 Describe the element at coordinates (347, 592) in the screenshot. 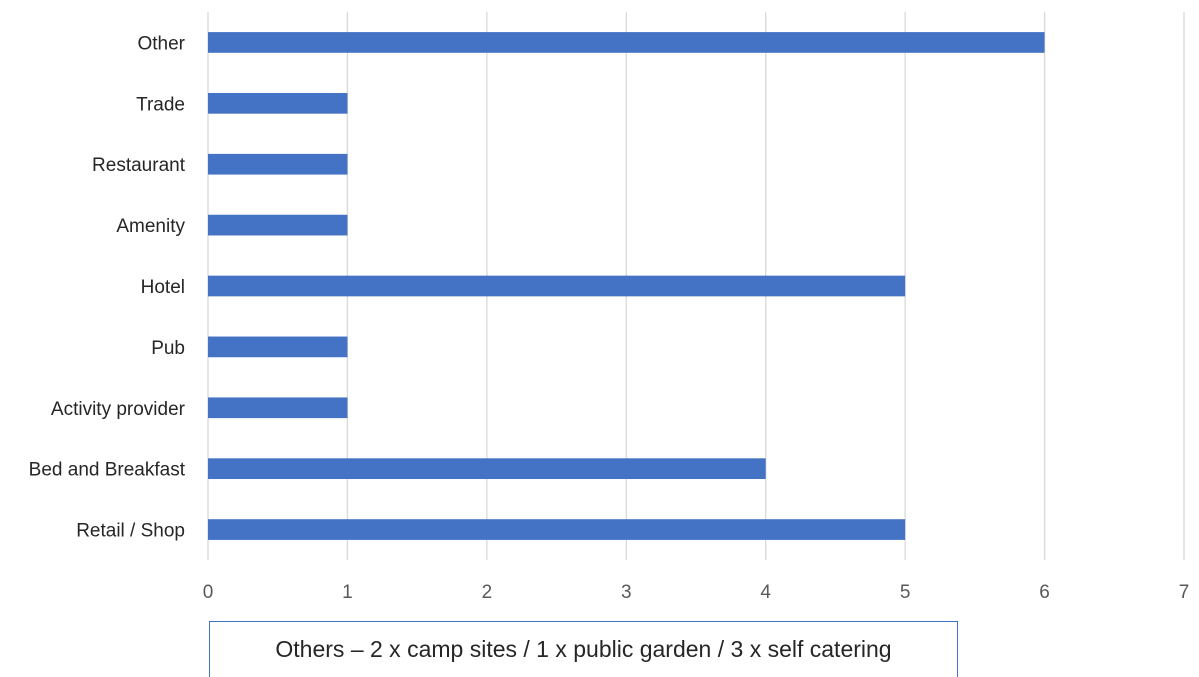

I see `x-tick-label: 1` at that location.